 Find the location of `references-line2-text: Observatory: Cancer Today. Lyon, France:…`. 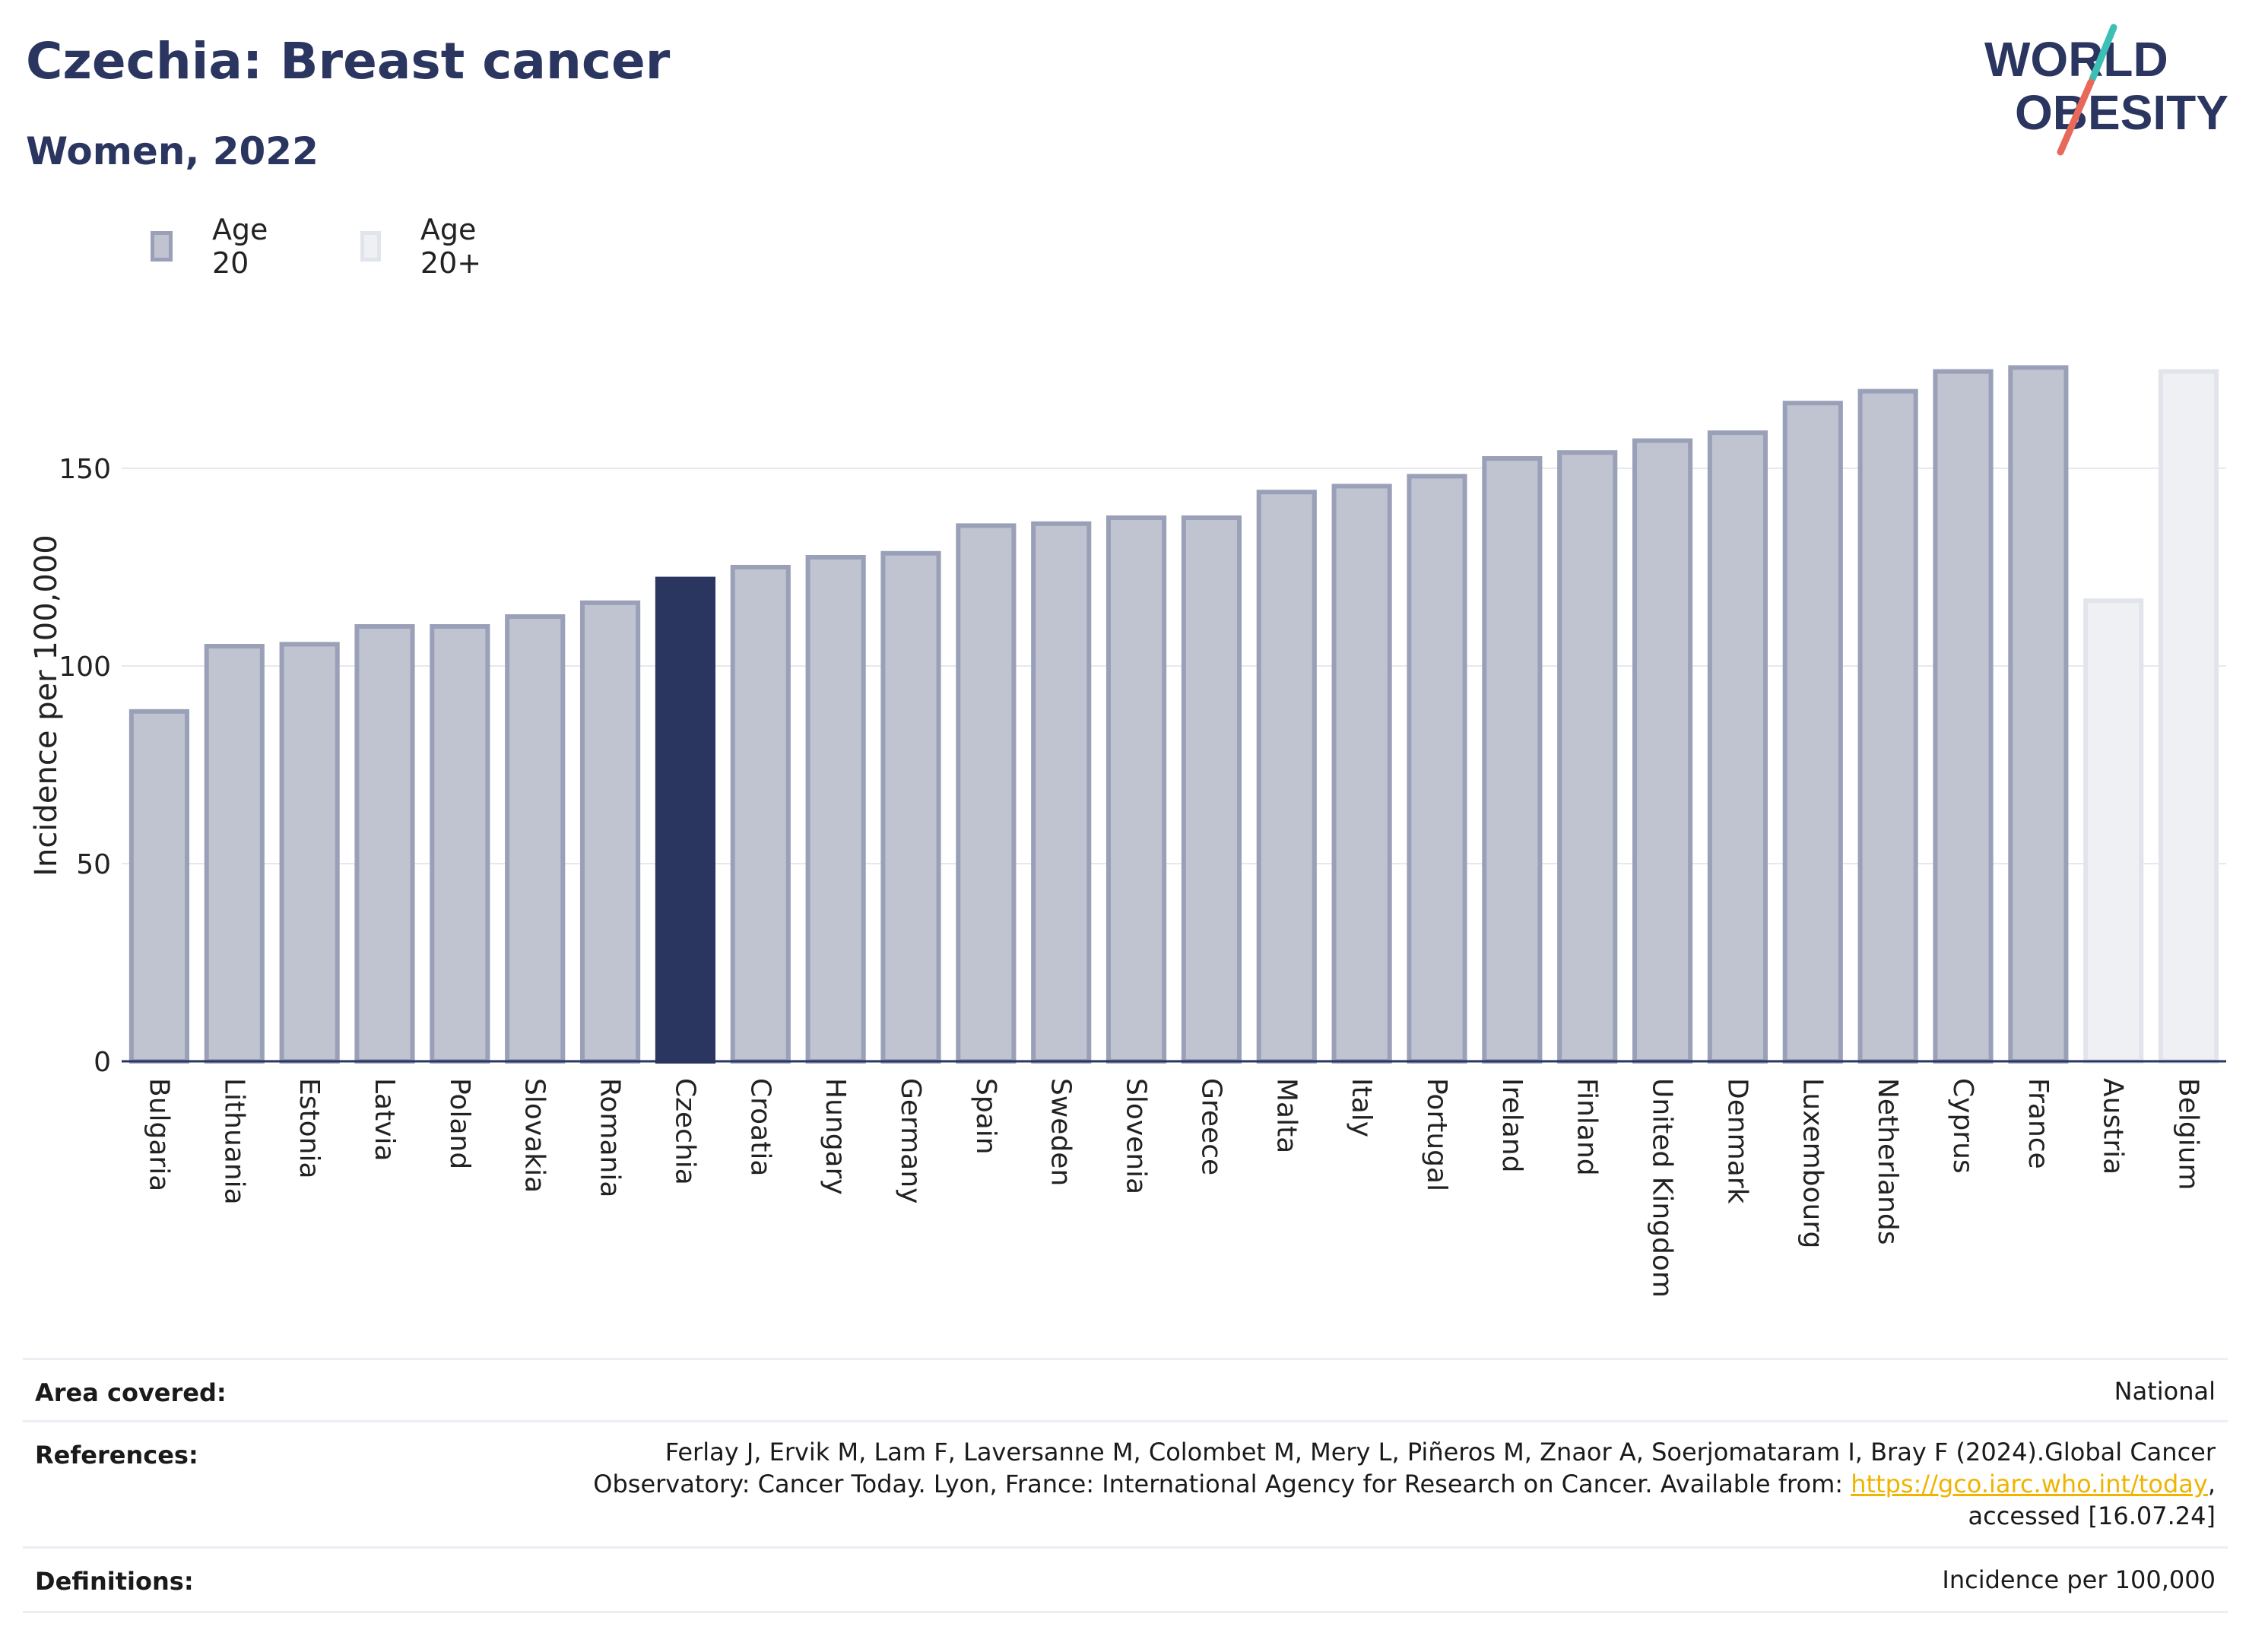

references-line2-text: Observatory: Cancer Today. Lyon, France:… is located at coordinates (1222, 1484).